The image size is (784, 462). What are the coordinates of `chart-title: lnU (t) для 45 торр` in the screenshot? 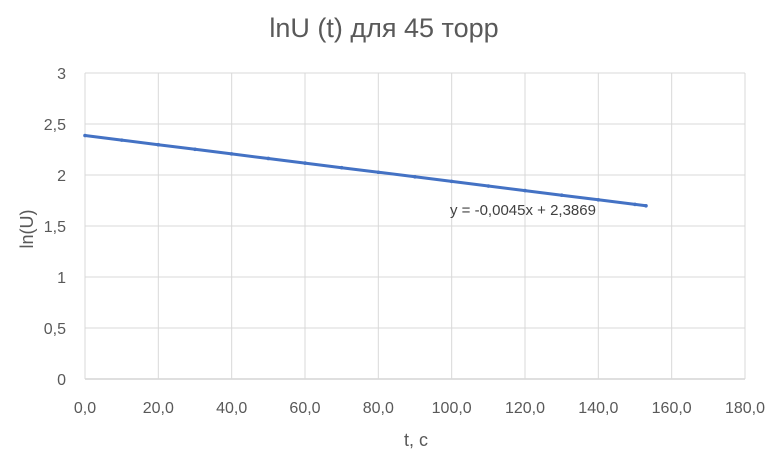 It's located at (383, 28).